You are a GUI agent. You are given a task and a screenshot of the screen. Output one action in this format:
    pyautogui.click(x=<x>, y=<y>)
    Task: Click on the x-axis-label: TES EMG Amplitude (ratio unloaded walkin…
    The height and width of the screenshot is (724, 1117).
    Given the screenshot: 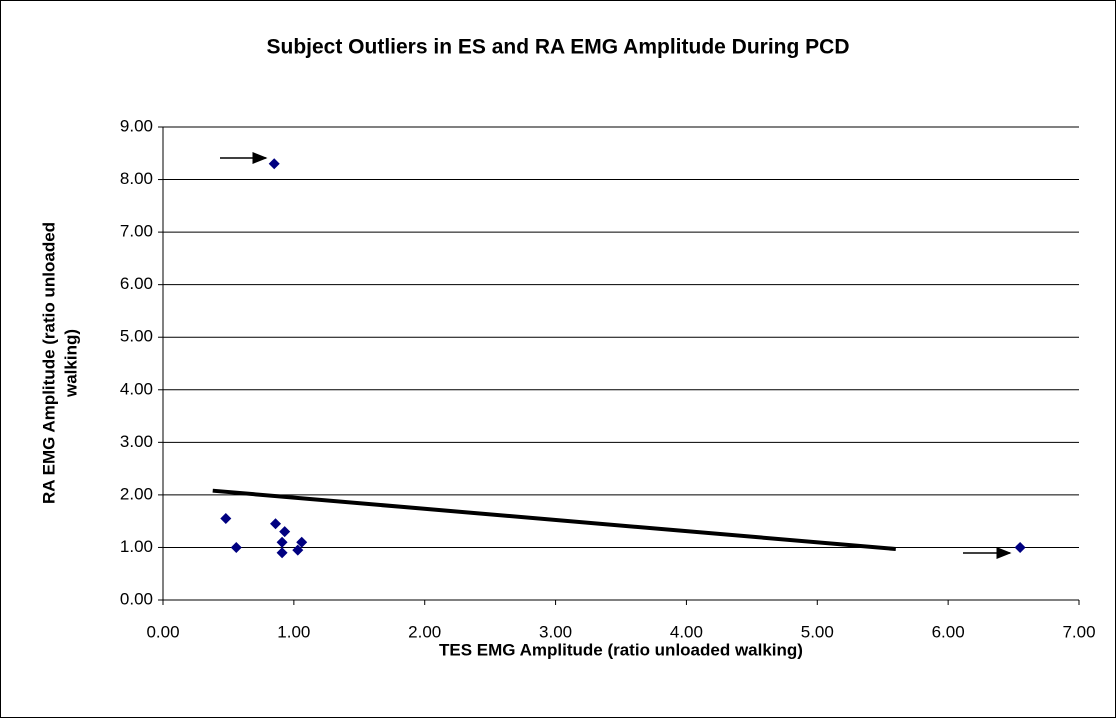 What is the action you would take?
    pyautogui.click(x=621, y=649)
    